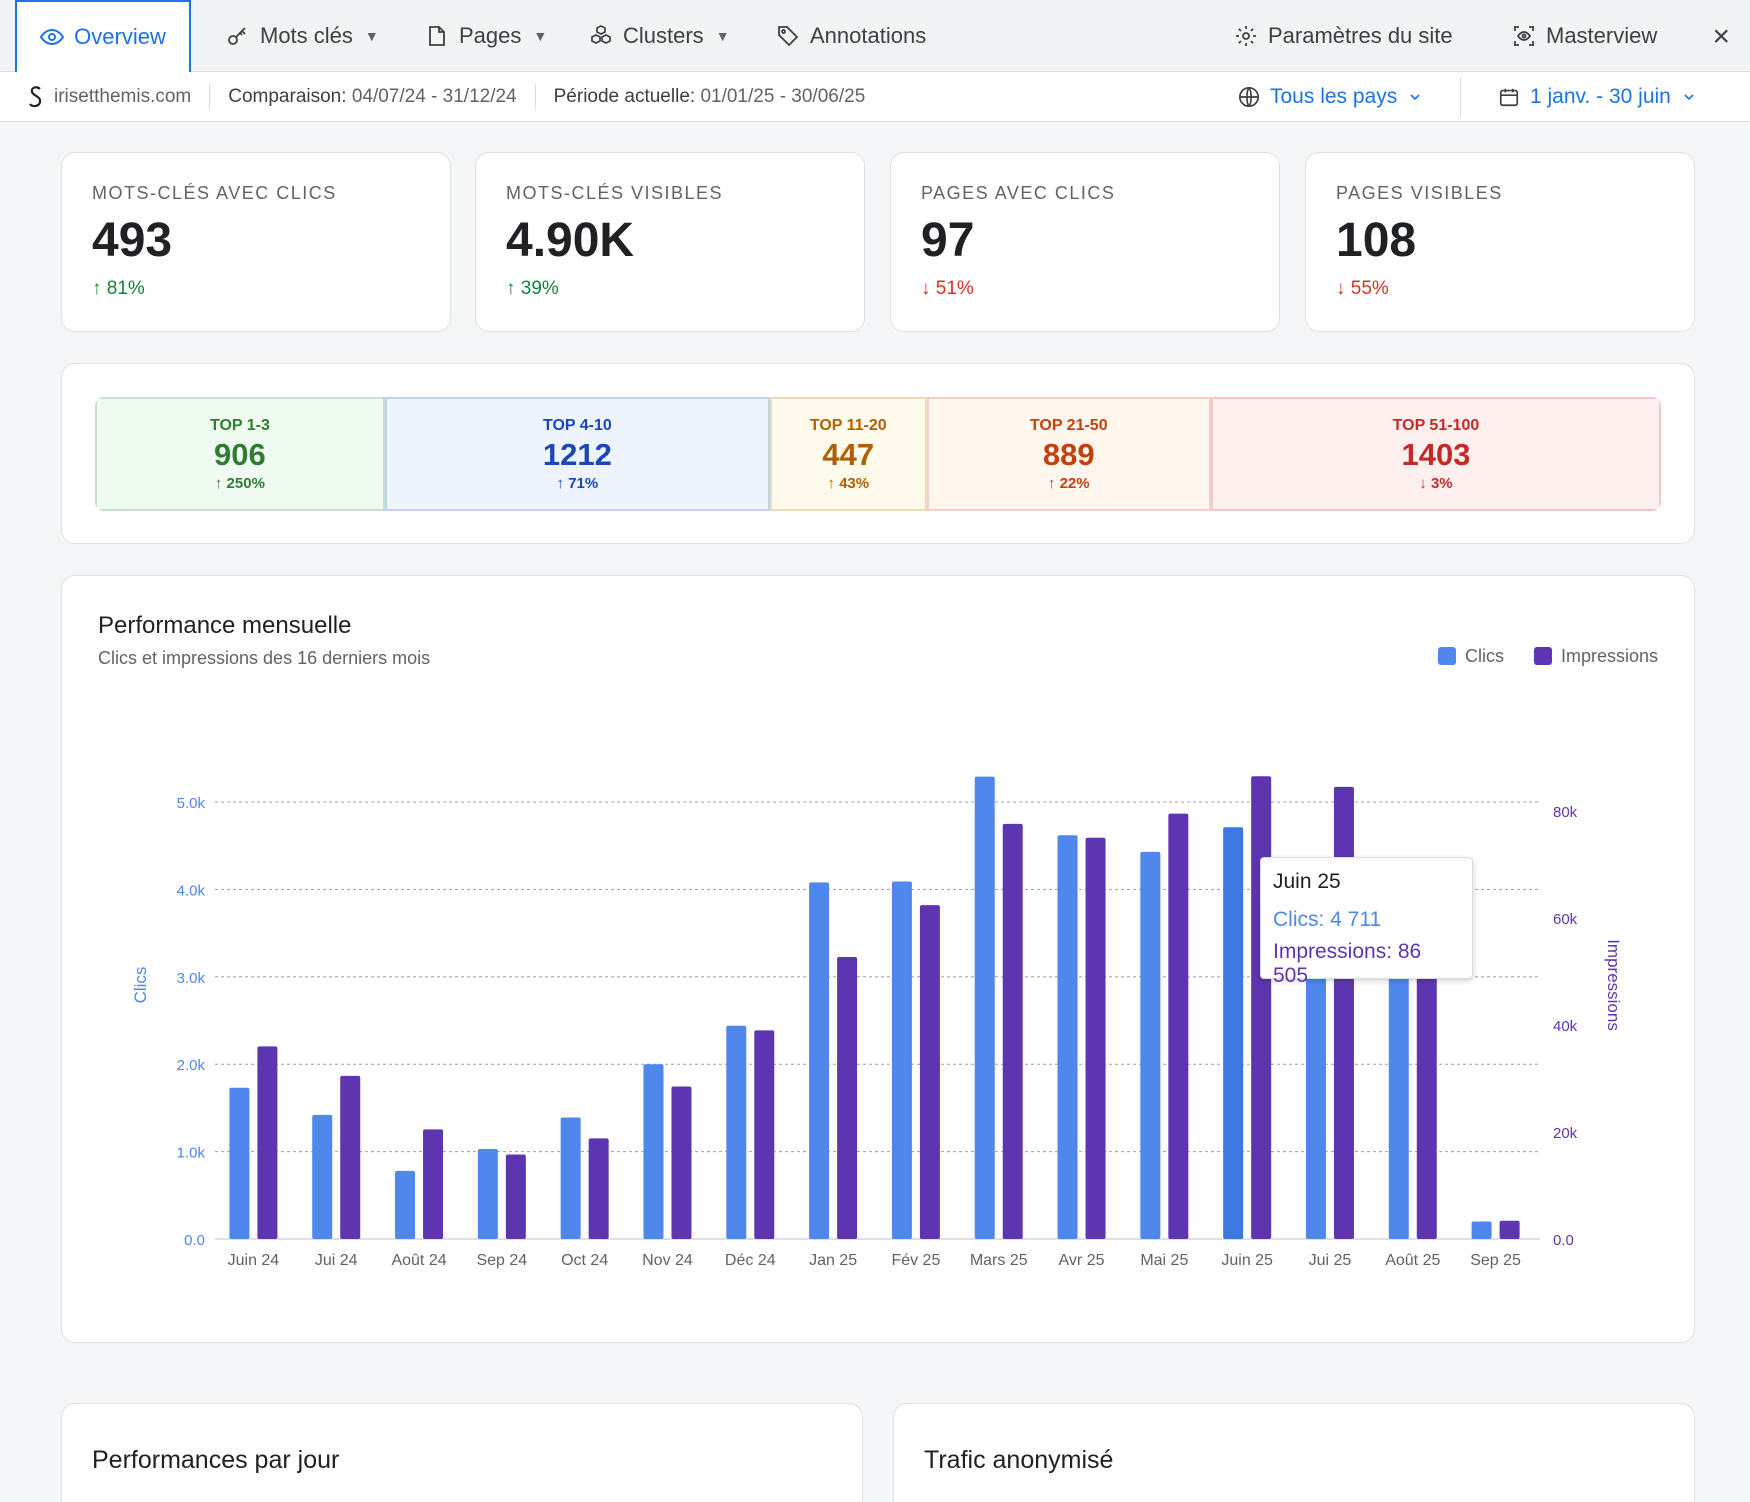  What do you see at coordinates (35, 96) in the screenshot?
I see `site-logo-icon` at bounding box center [35, 96].